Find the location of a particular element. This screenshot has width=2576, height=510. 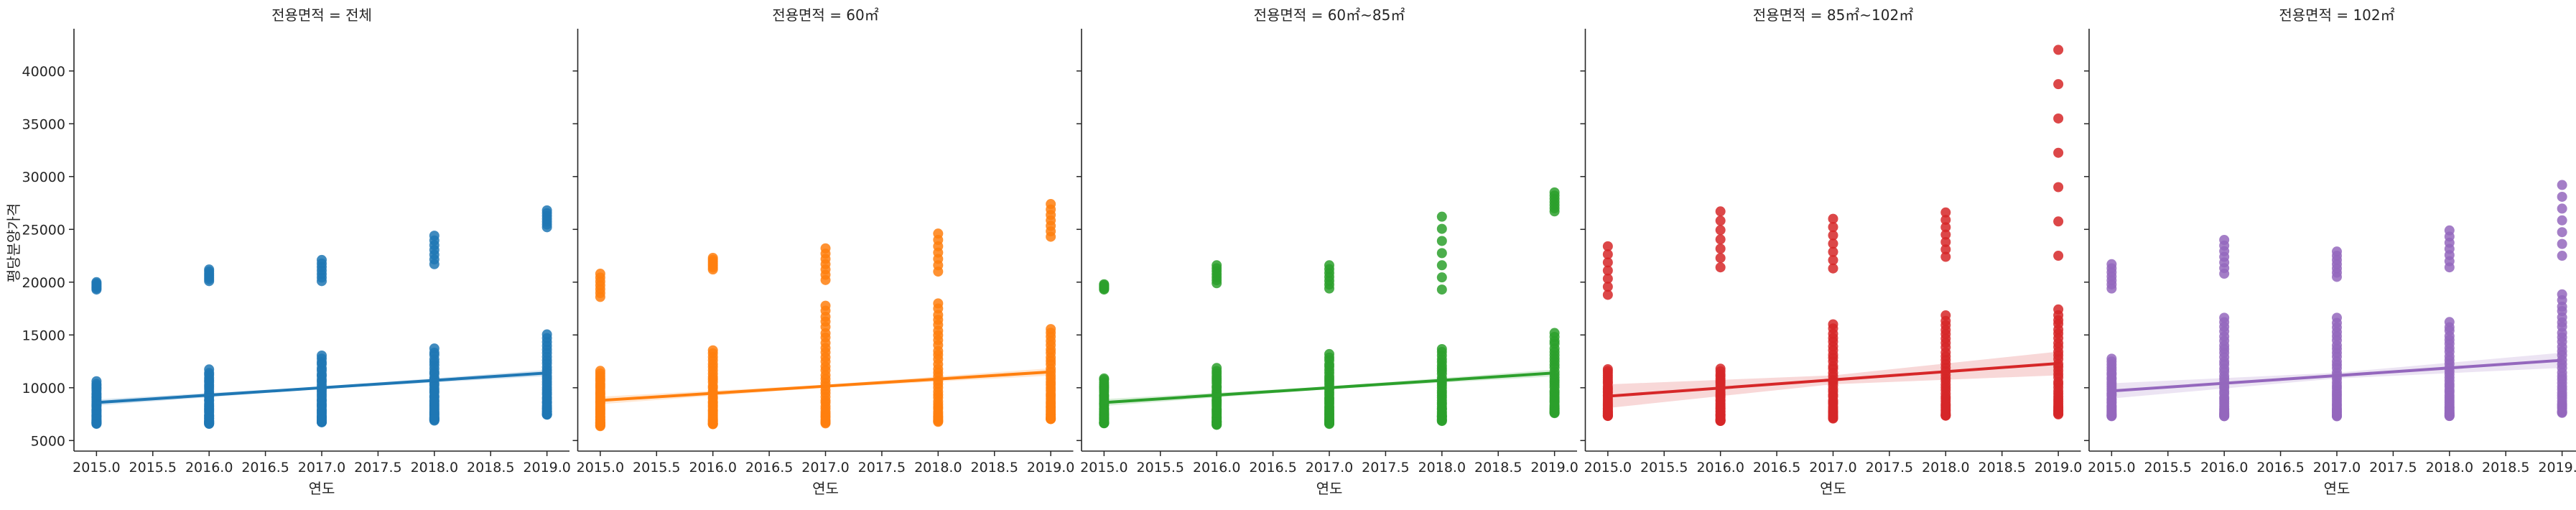

y-tick-label: 5000 is located at coordinates (48, 441).